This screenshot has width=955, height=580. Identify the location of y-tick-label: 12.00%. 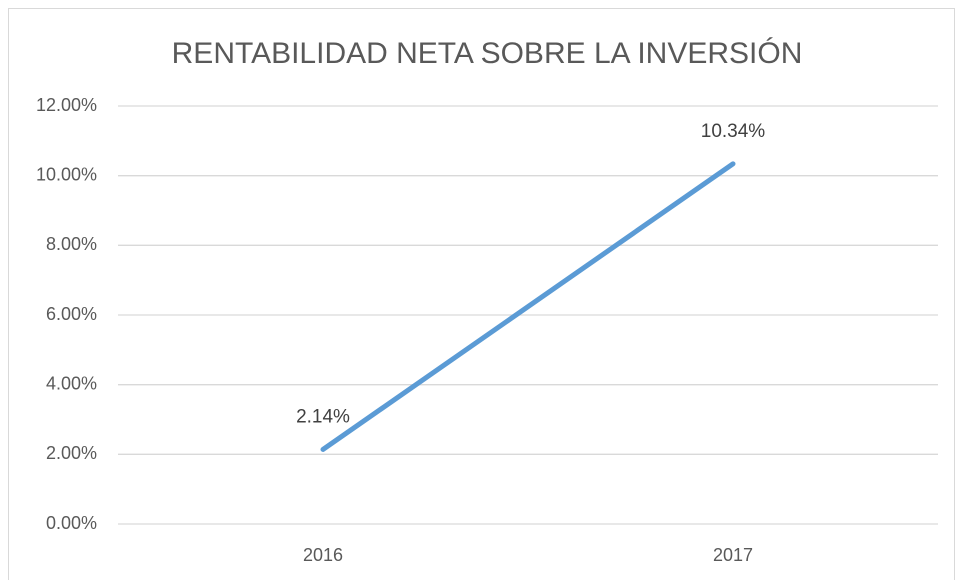
(66, 105).